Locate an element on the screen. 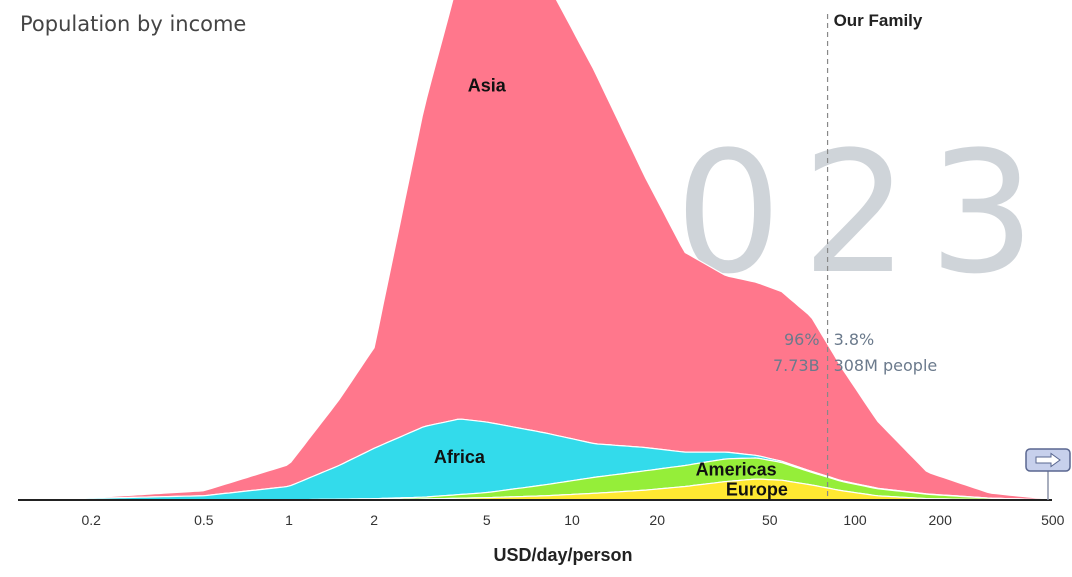 The image size is (1072, 577). x-tick-label: 0.5 is located at coordinates (204, 520).